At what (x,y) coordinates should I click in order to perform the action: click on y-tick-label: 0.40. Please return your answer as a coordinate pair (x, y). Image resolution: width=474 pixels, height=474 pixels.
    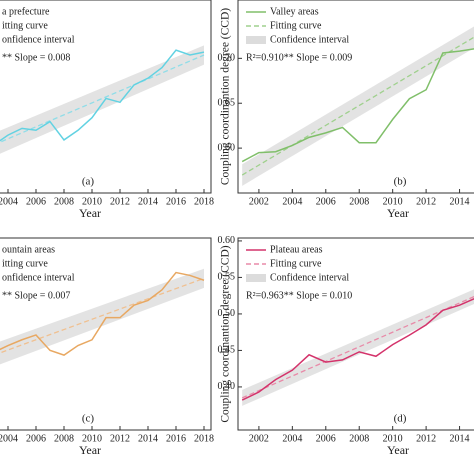
    Looking at the image, I should click on (227, 386).